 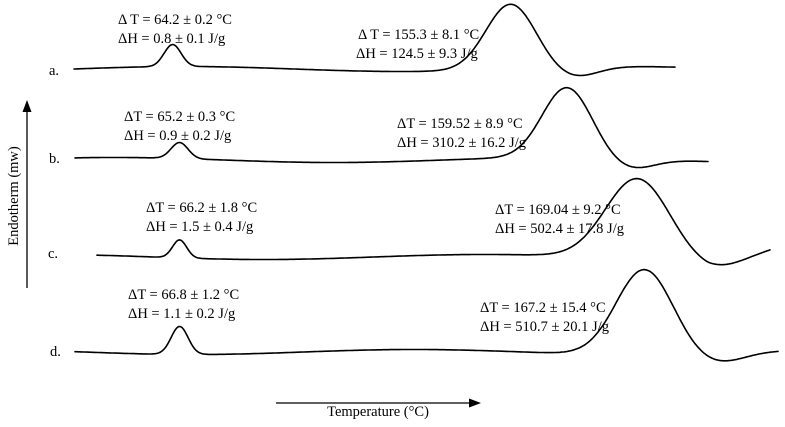 What do you see at coordinates (418, 35) in the screenshot?
I see `series-a-peak-2-delta-t: Δ T = 155.3 ± 8.1 °C` at bounding box center [418, 35].